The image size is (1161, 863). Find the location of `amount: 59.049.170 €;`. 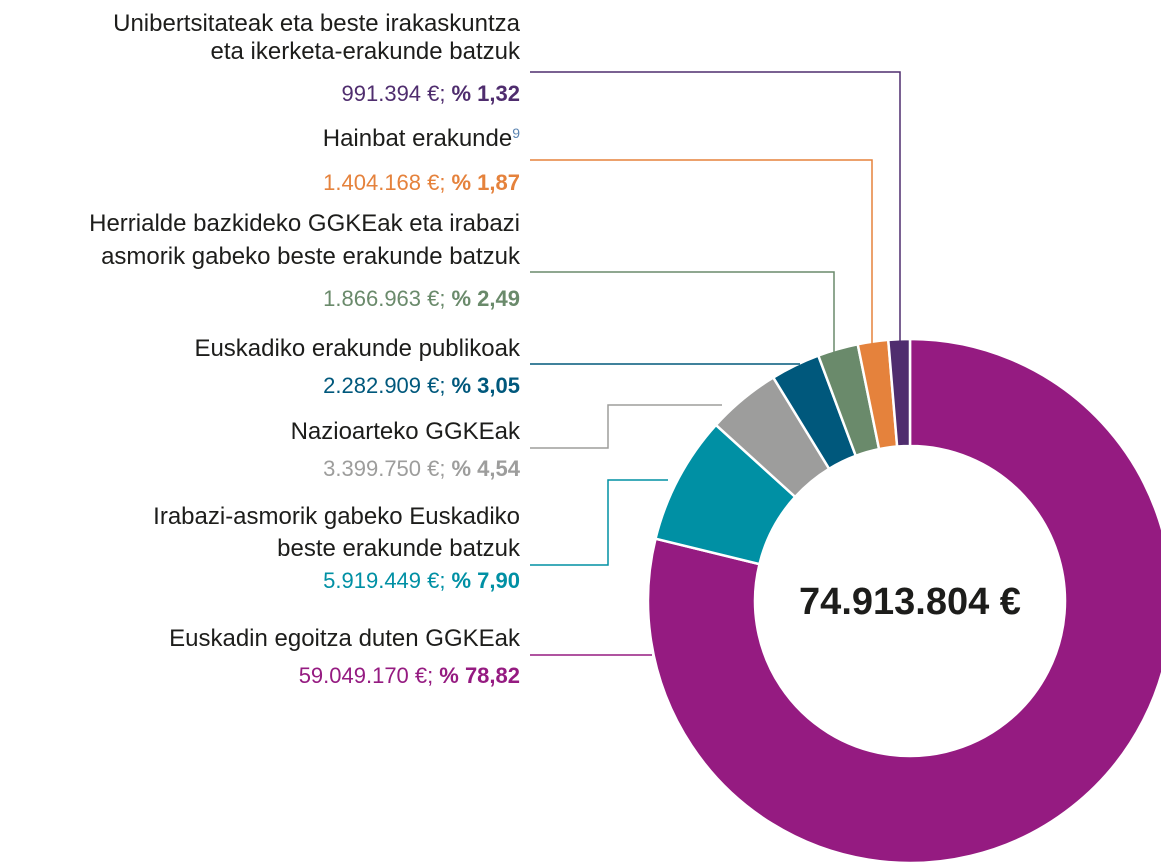

amount: 59.049.170 €; is located at coordinates (366, 675).